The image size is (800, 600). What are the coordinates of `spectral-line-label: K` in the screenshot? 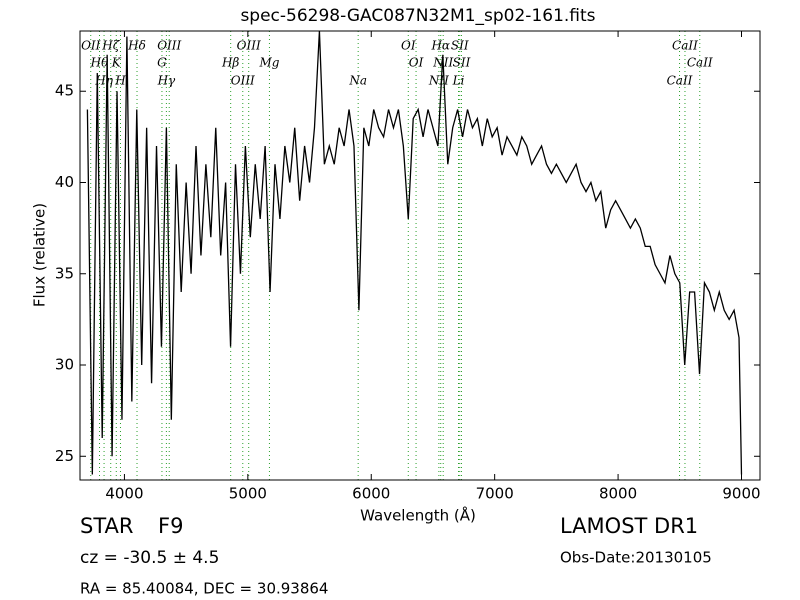 It's located at (116, 63).